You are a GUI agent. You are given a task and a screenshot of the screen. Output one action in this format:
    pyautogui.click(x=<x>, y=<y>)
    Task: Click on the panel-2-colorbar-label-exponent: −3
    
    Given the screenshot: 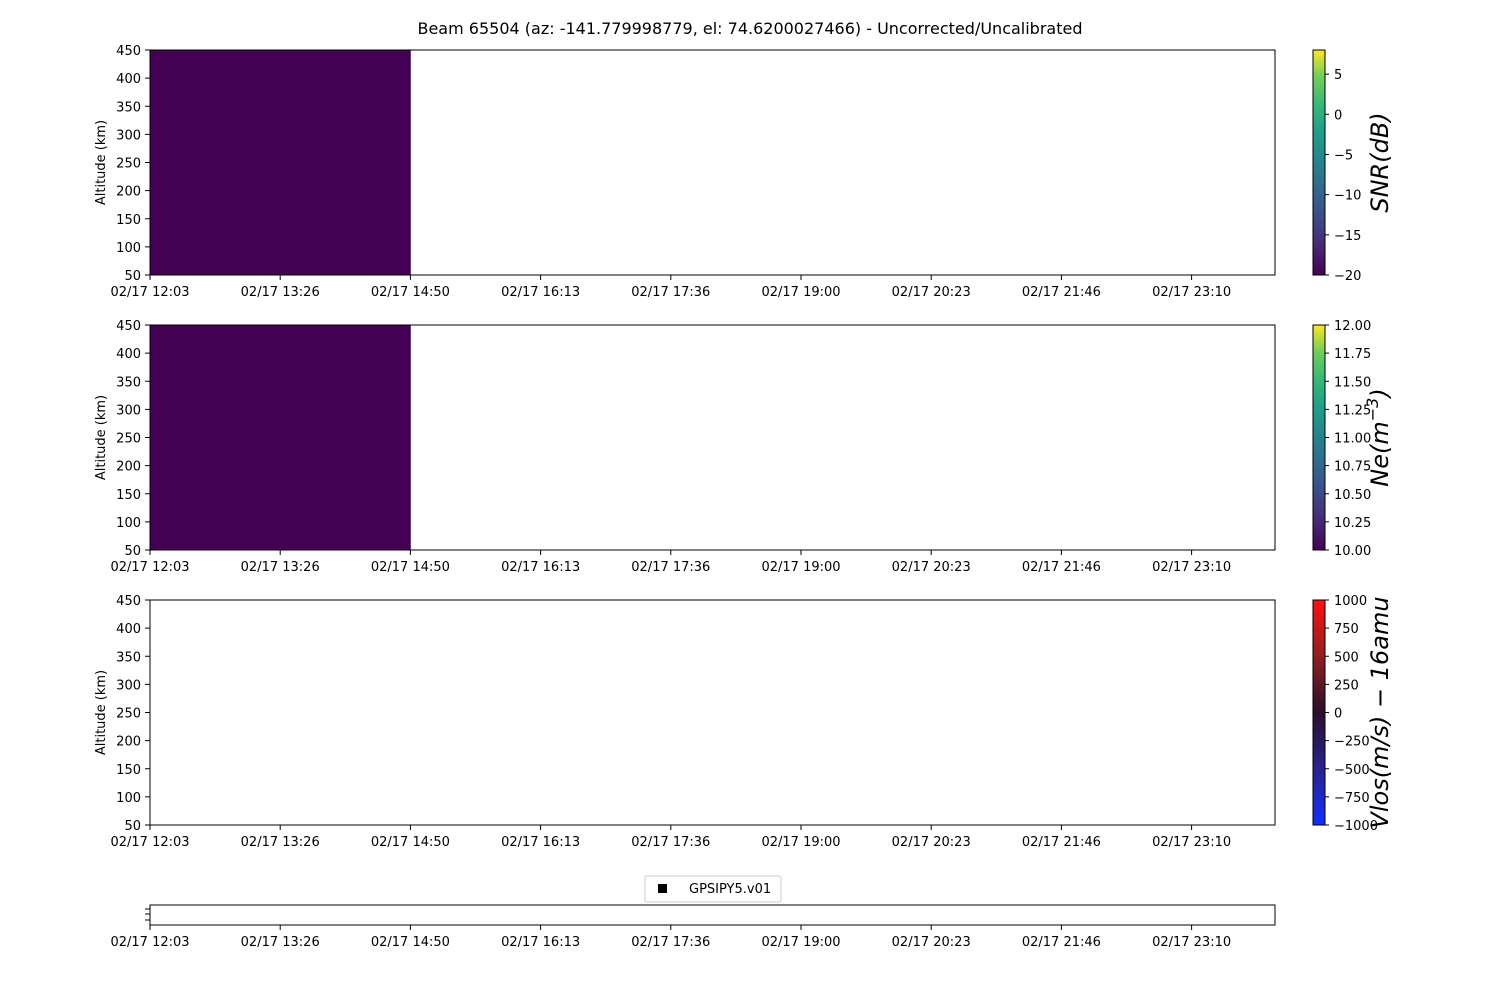 What is the action you would take?
    pyautogui.click(x=1372, y=410)
    